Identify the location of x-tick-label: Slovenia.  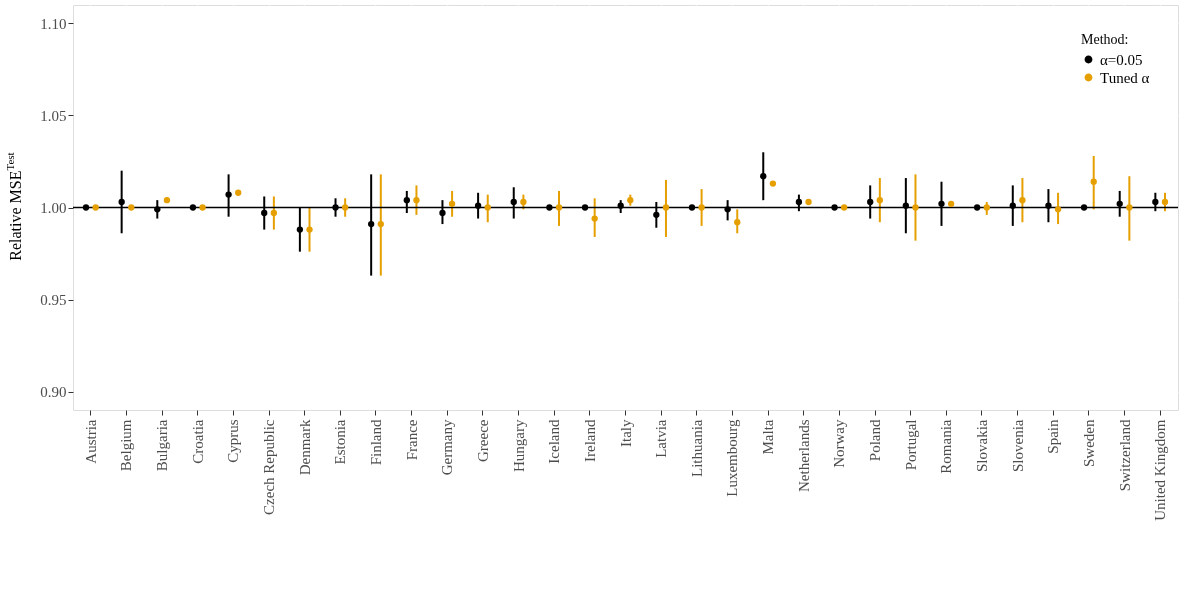
(1017, 445).